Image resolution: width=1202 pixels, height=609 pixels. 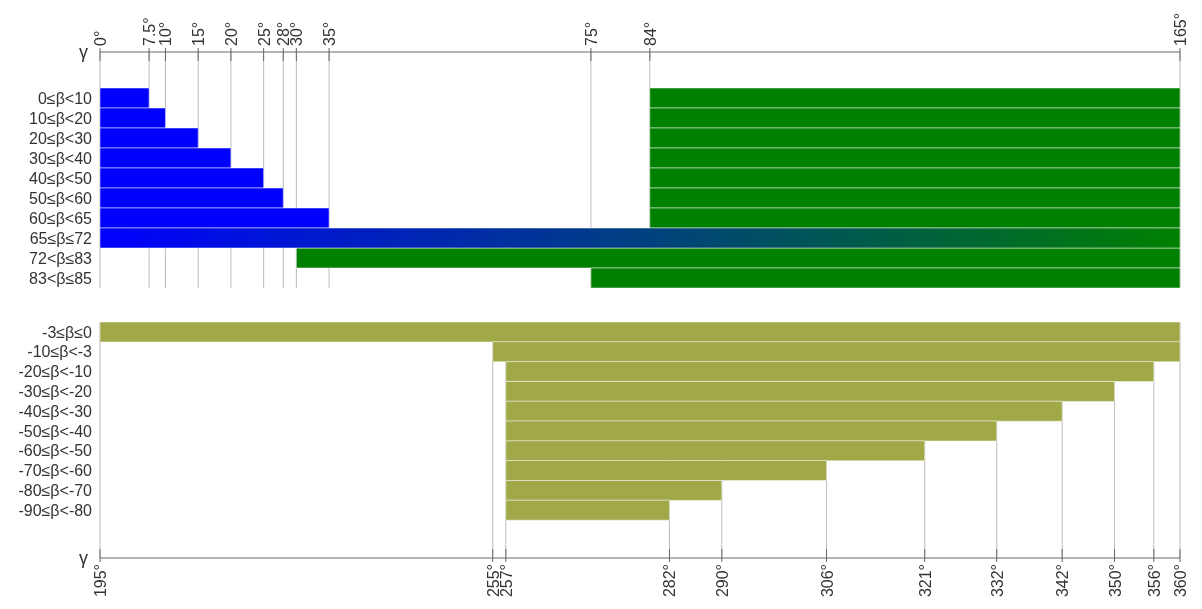 I want to click on y-tick-label: -3≤β≤0, so click(x=67, y=332).